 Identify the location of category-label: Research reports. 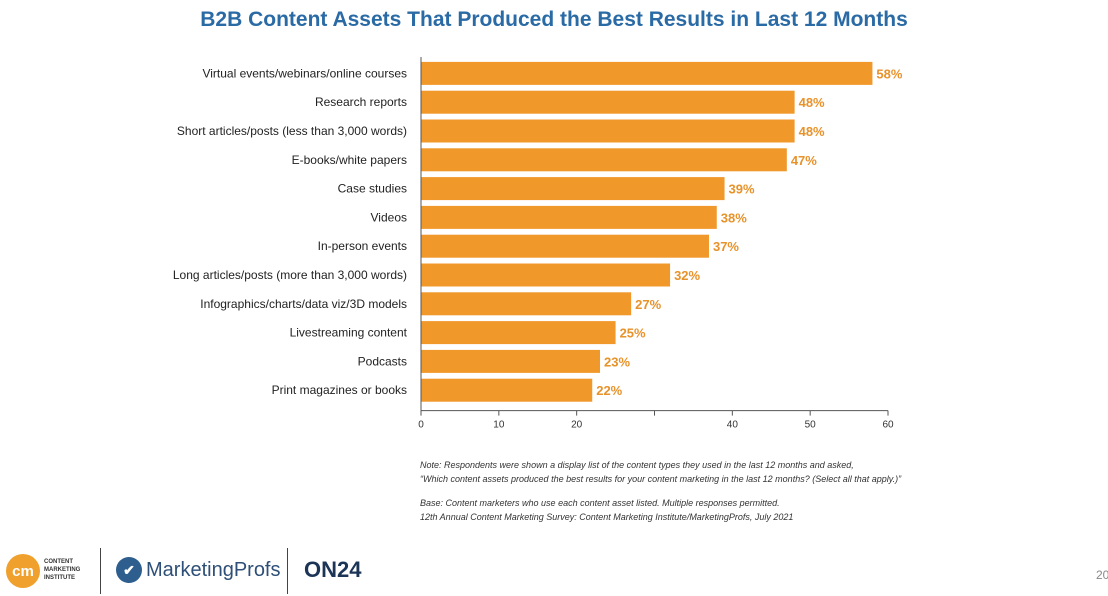
(361, 102).